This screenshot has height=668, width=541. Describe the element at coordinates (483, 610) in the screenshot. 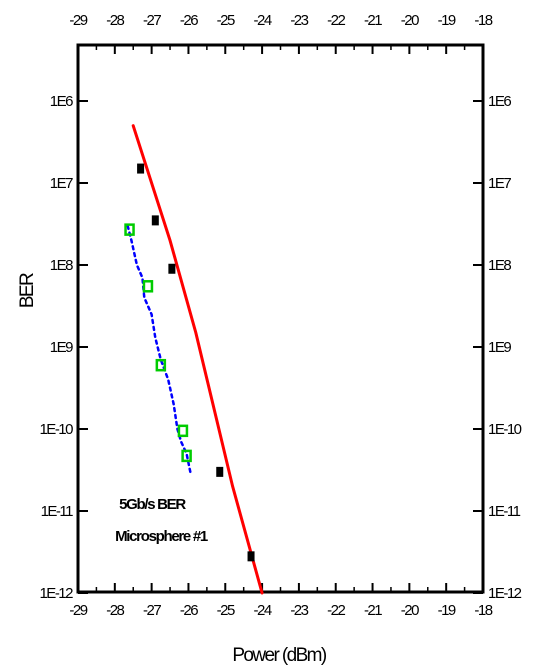

I see `x-tick-label-bottom: -18` at that location.